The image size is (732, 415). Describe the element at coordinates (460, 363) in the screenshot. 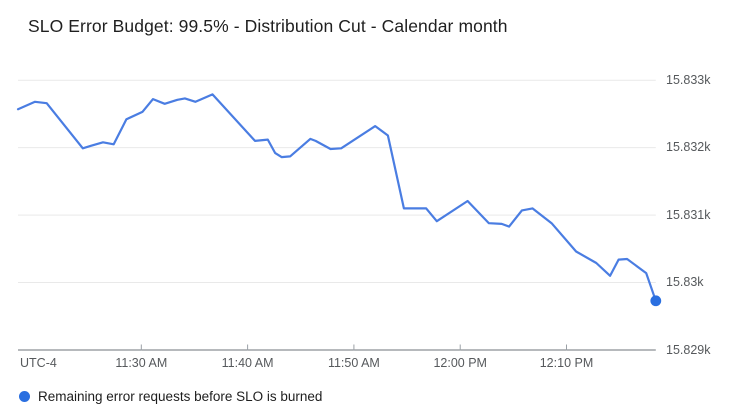

I see `x-tick-label: 12:00 PM` at that location.